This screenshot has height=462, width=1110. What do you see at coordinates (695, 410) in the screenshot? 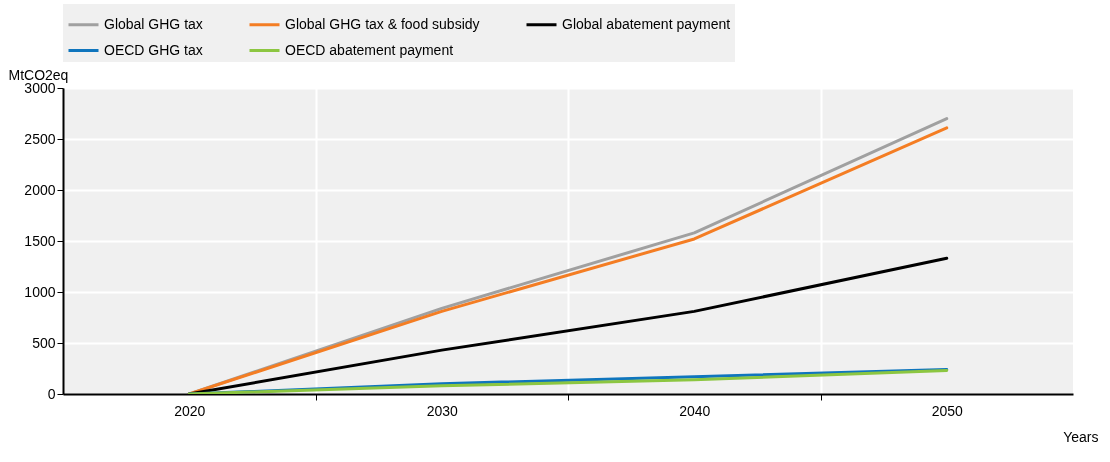
I see `x-tick-label: 2040` at bounding box center [695, 410].